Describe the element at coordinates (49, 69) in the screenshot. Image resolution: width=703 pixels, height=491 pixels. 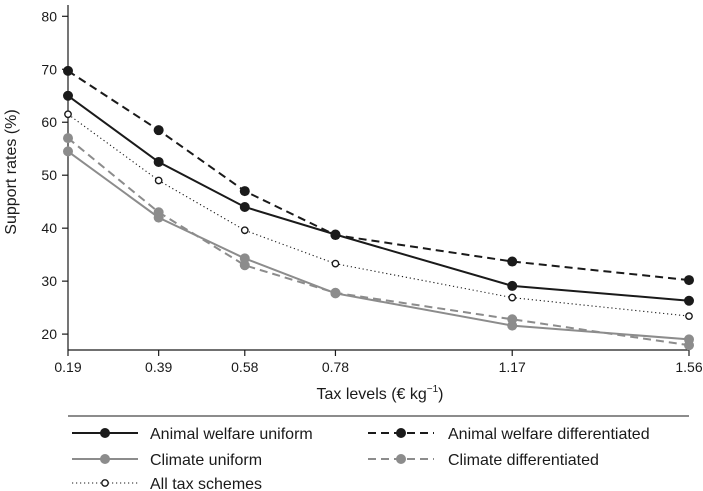
I see `y-tick-label: 70` at that location.